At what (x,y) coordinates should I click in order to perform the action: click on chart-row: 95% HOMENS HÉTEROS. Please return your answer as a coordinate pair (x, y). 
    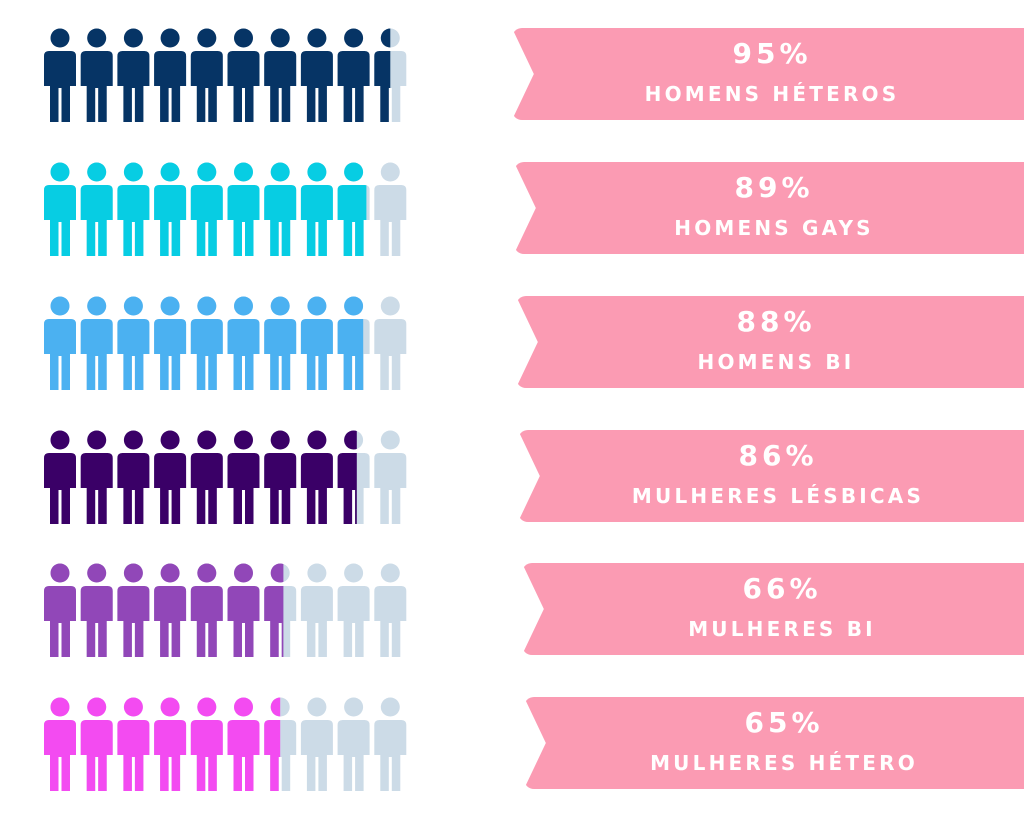
    Looking at the image, I should click on (512, 76).